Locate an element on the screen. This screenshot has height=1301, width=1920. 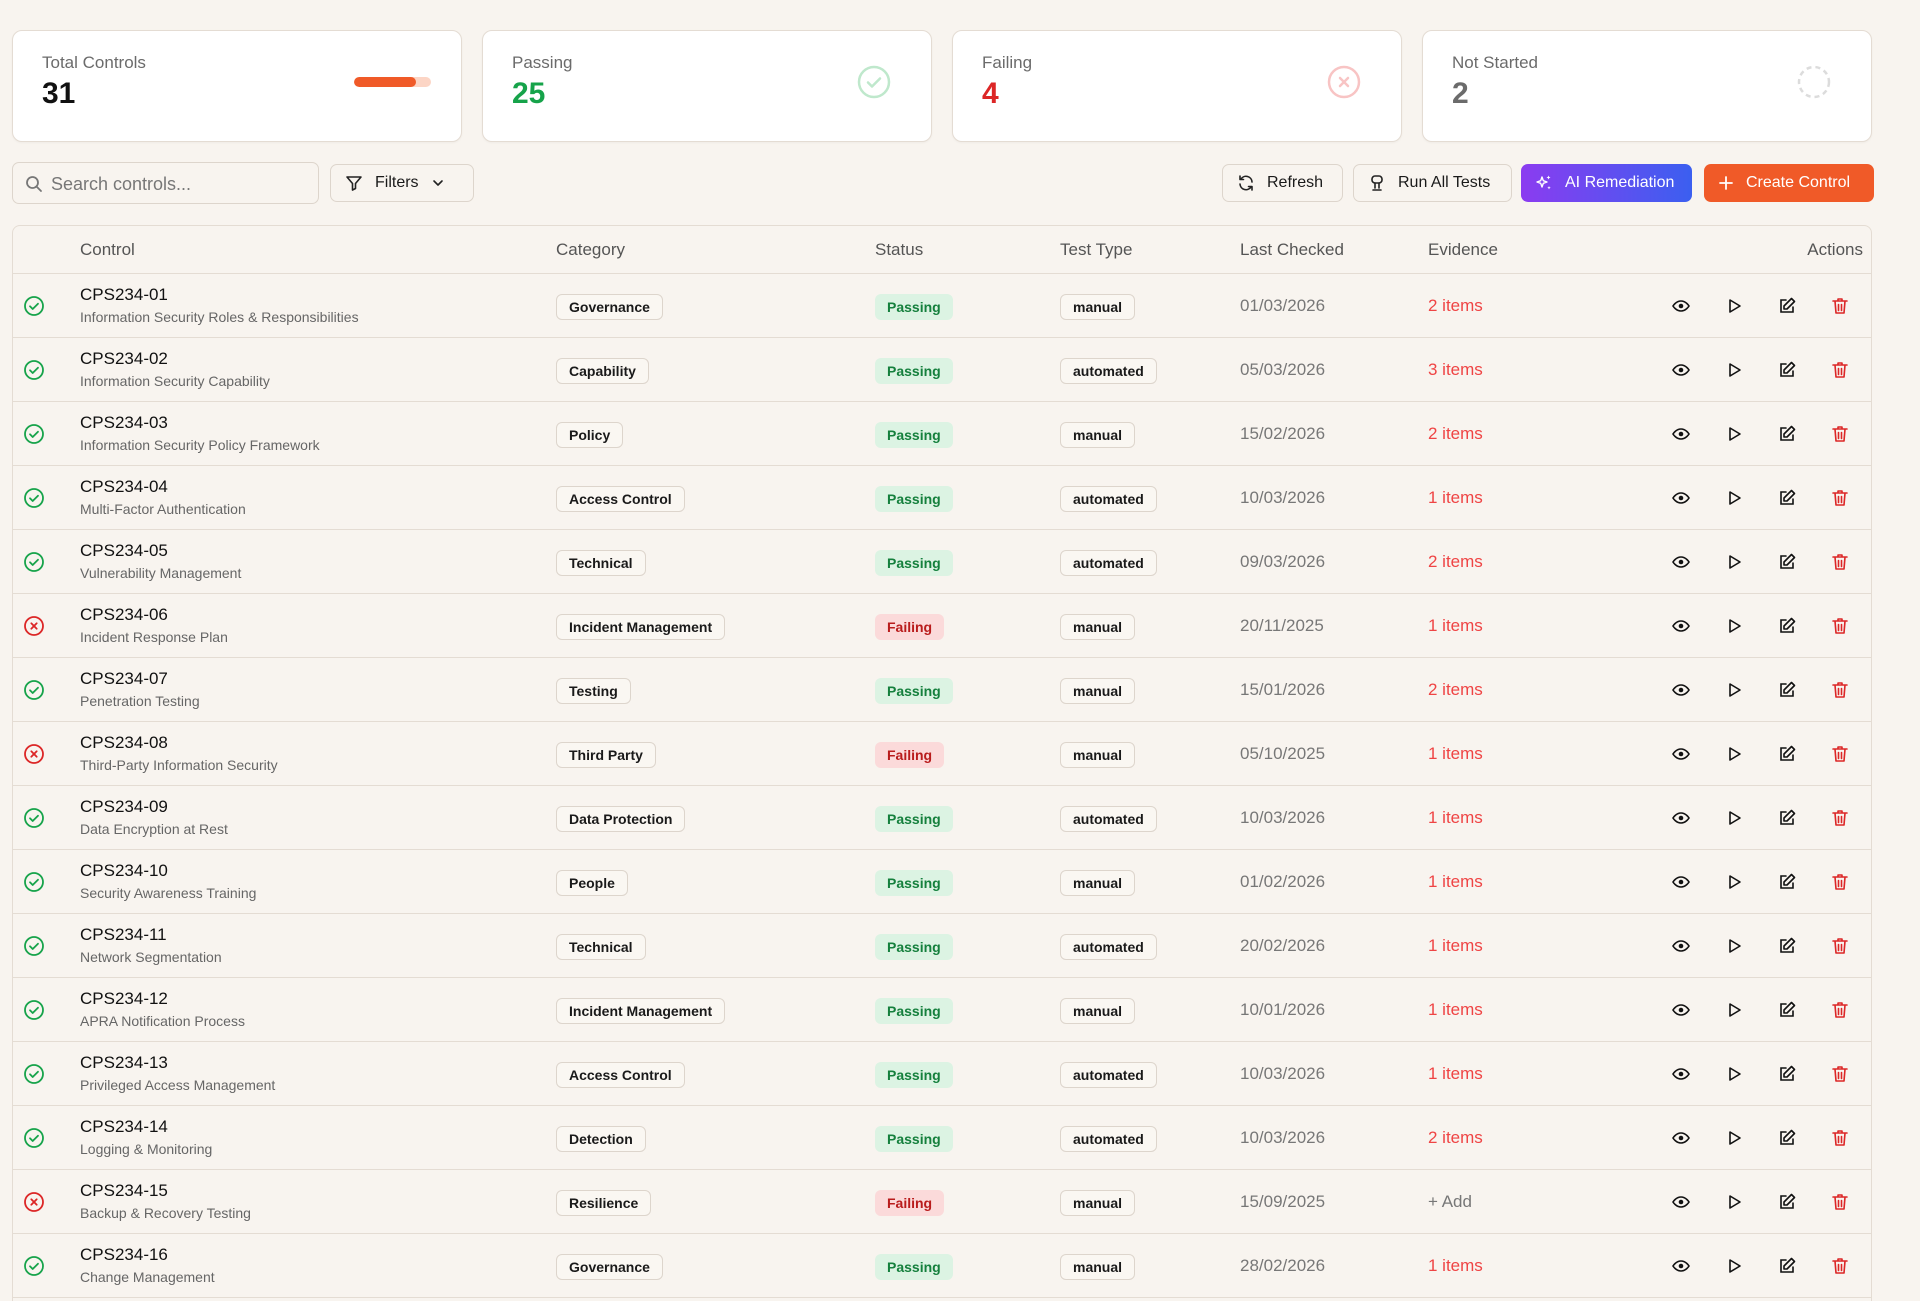
header-test-type: Test Type is located at coordinates (1096, 249).